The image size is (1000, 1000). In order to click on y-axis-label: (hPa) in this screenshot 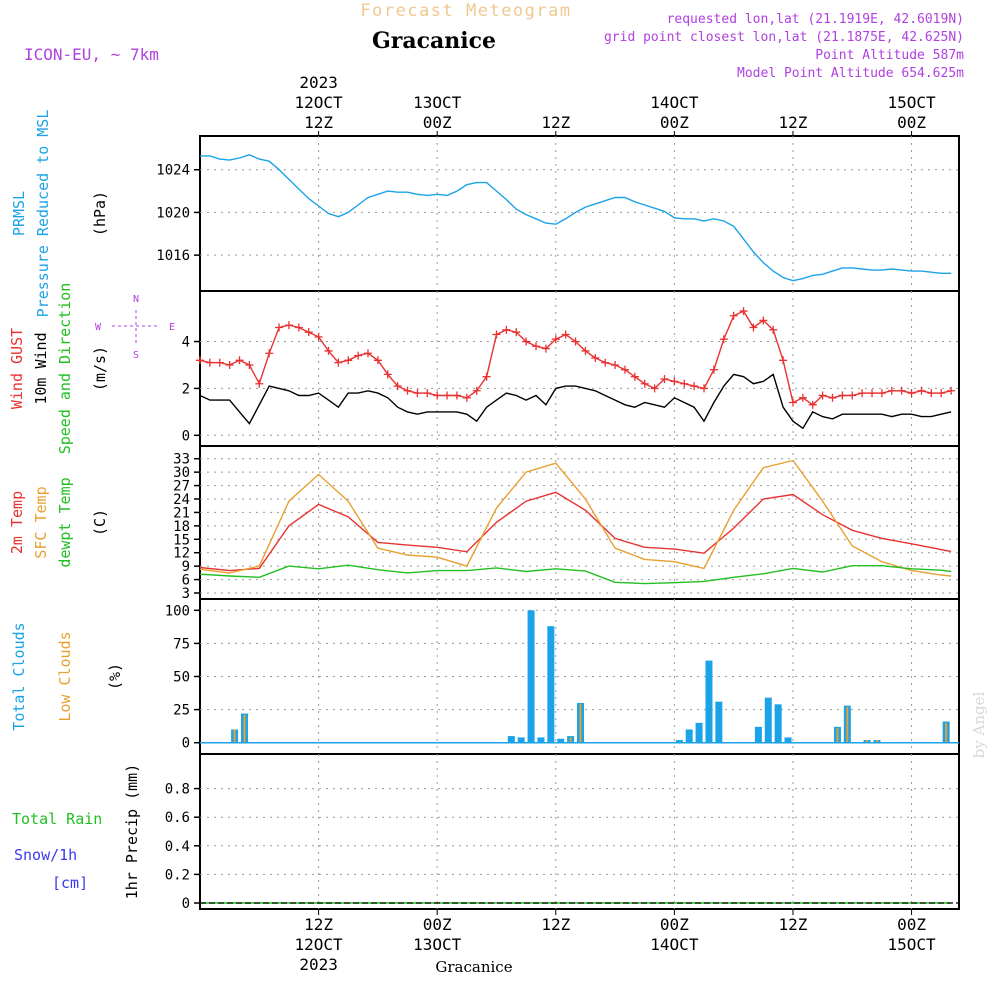, I will do `click(100, 213)`.